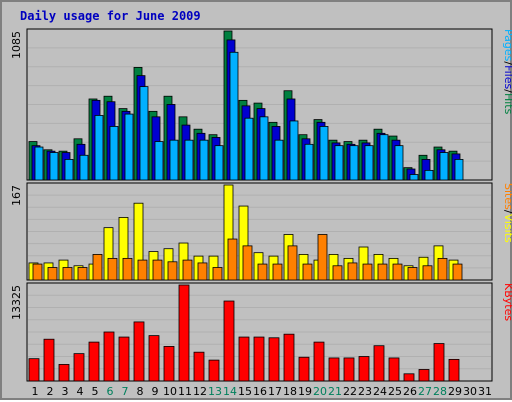 The height and width of the screenshot is (402, 512). What do you see at coordinates (507, 228) in the screenshot?
I see `legend-item: Visits` at bounding box center [507, 228].